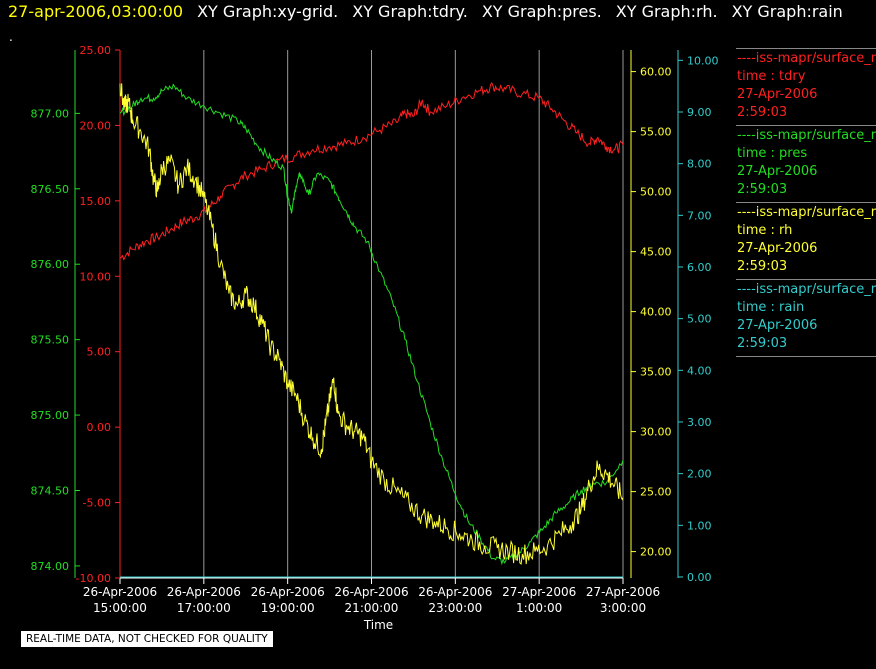 The image size is (876, 669). I want to click on y-tick-label-rain: 3.00, so click(699, 422).